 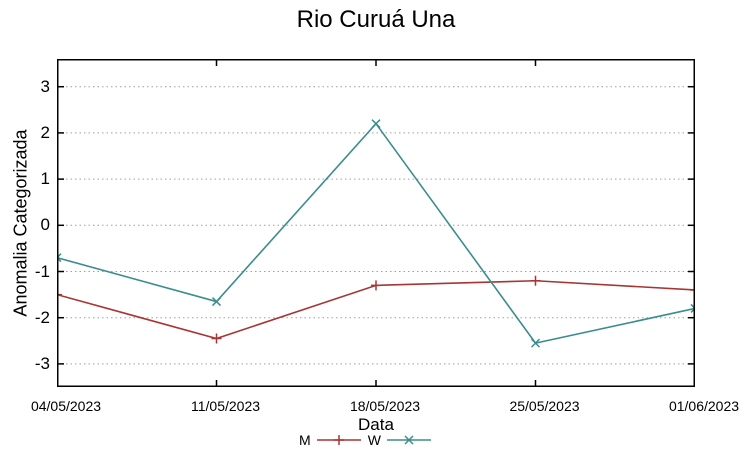 I want to click on legend-sample-W, so click(x=408, y=440).